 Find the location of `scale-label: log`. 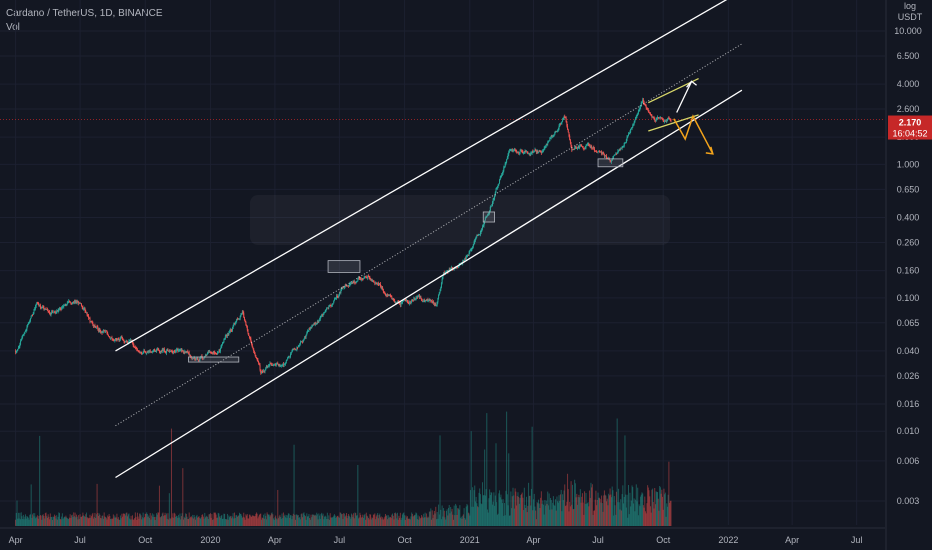

scale-label: log is located at coordinates (910, 6).